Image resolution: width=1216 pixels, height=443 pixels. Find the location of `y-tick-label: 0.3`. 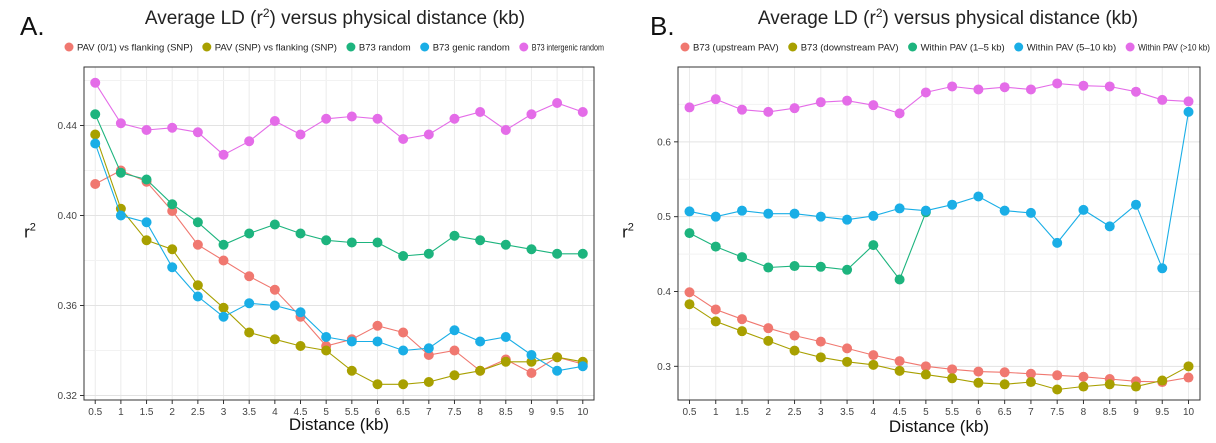

y-tick-label: 0.3 is located at coordinates (664, 367).